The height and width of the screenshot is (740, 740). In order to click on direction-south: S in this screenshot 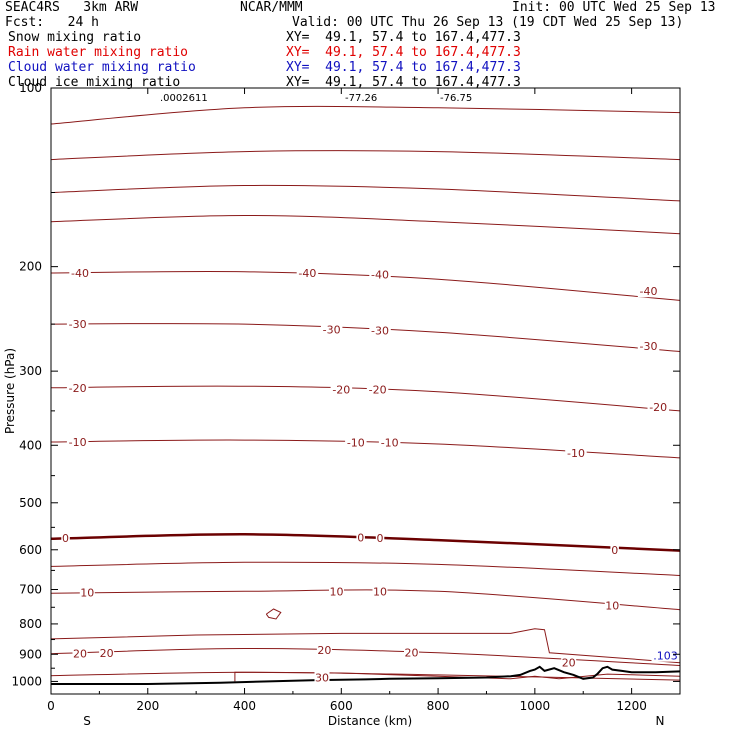, I will do `click(87, 721)`.